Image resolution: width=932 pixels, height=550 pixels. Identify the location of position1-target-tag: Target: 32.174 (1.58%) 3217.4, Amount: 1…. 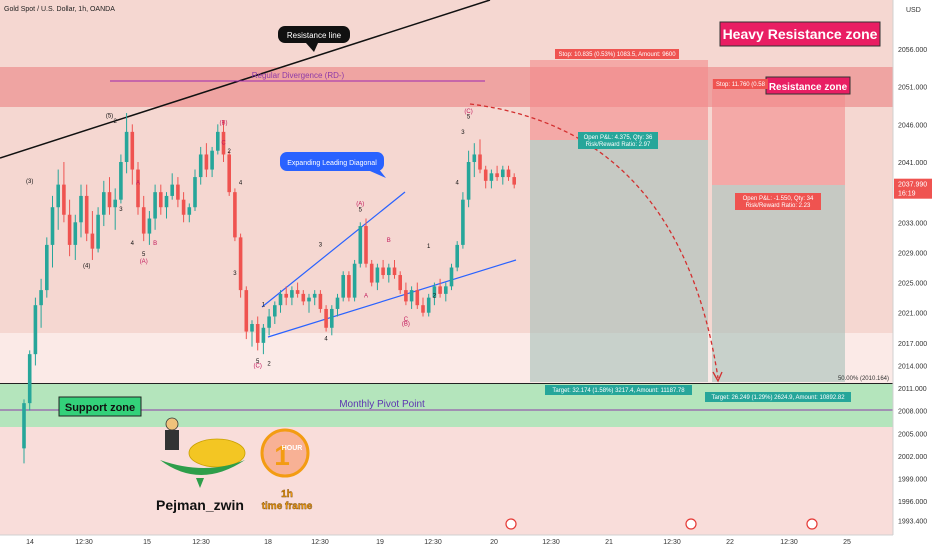
(618, 390).